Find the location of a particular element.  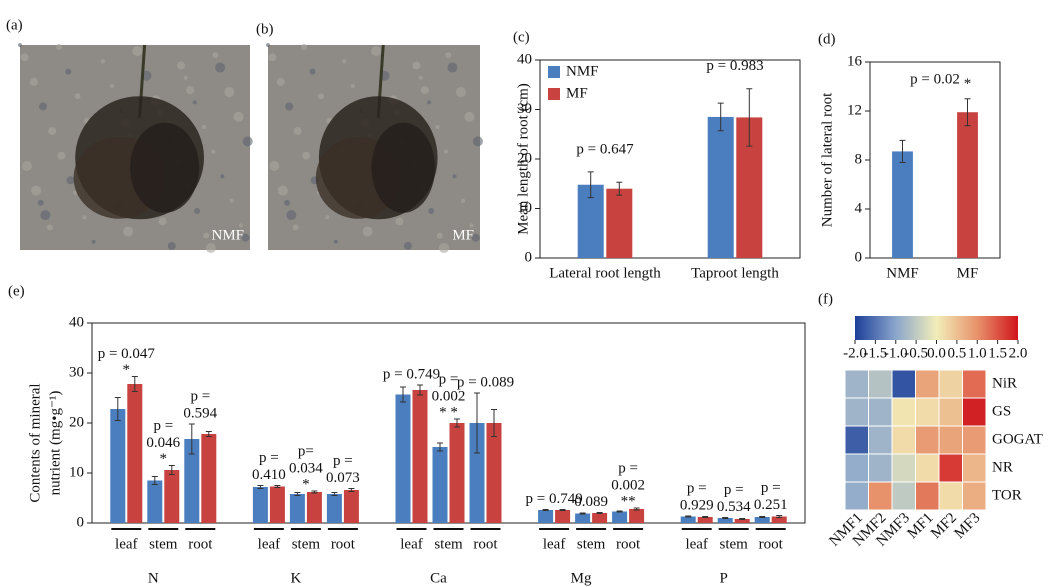

p-value: 0.089 is located at coordinates (591, 502).